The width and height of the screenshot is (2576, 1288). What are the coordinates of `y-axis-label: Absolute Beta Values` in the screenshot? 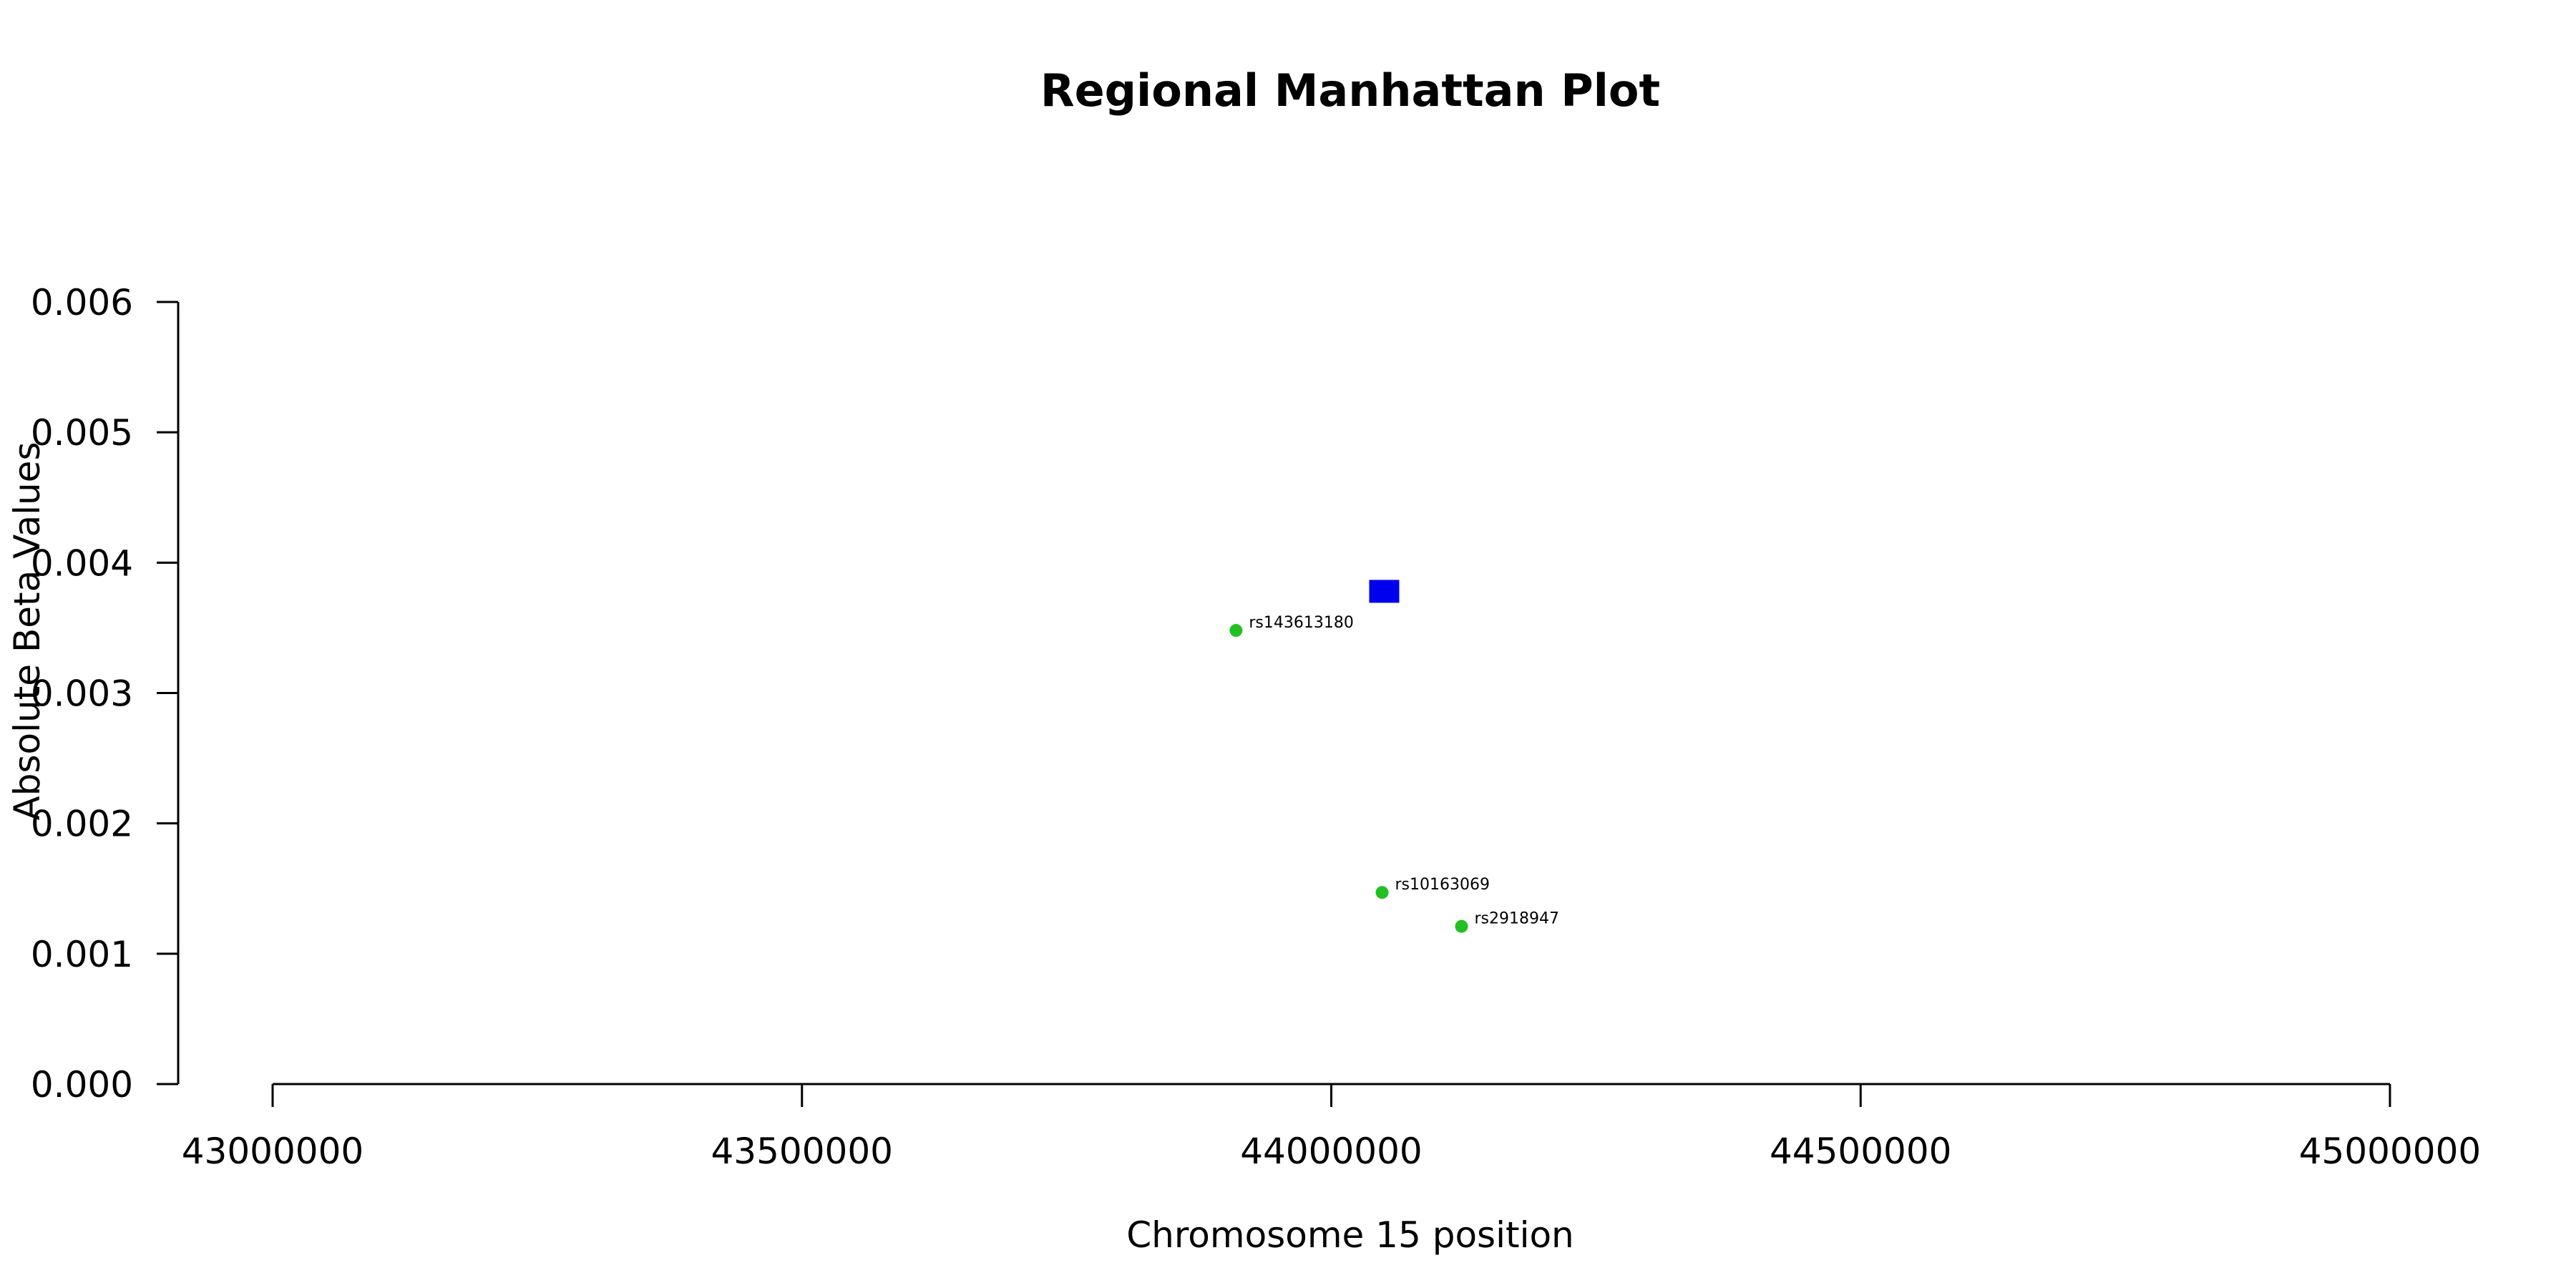 It's located at (27, 631).